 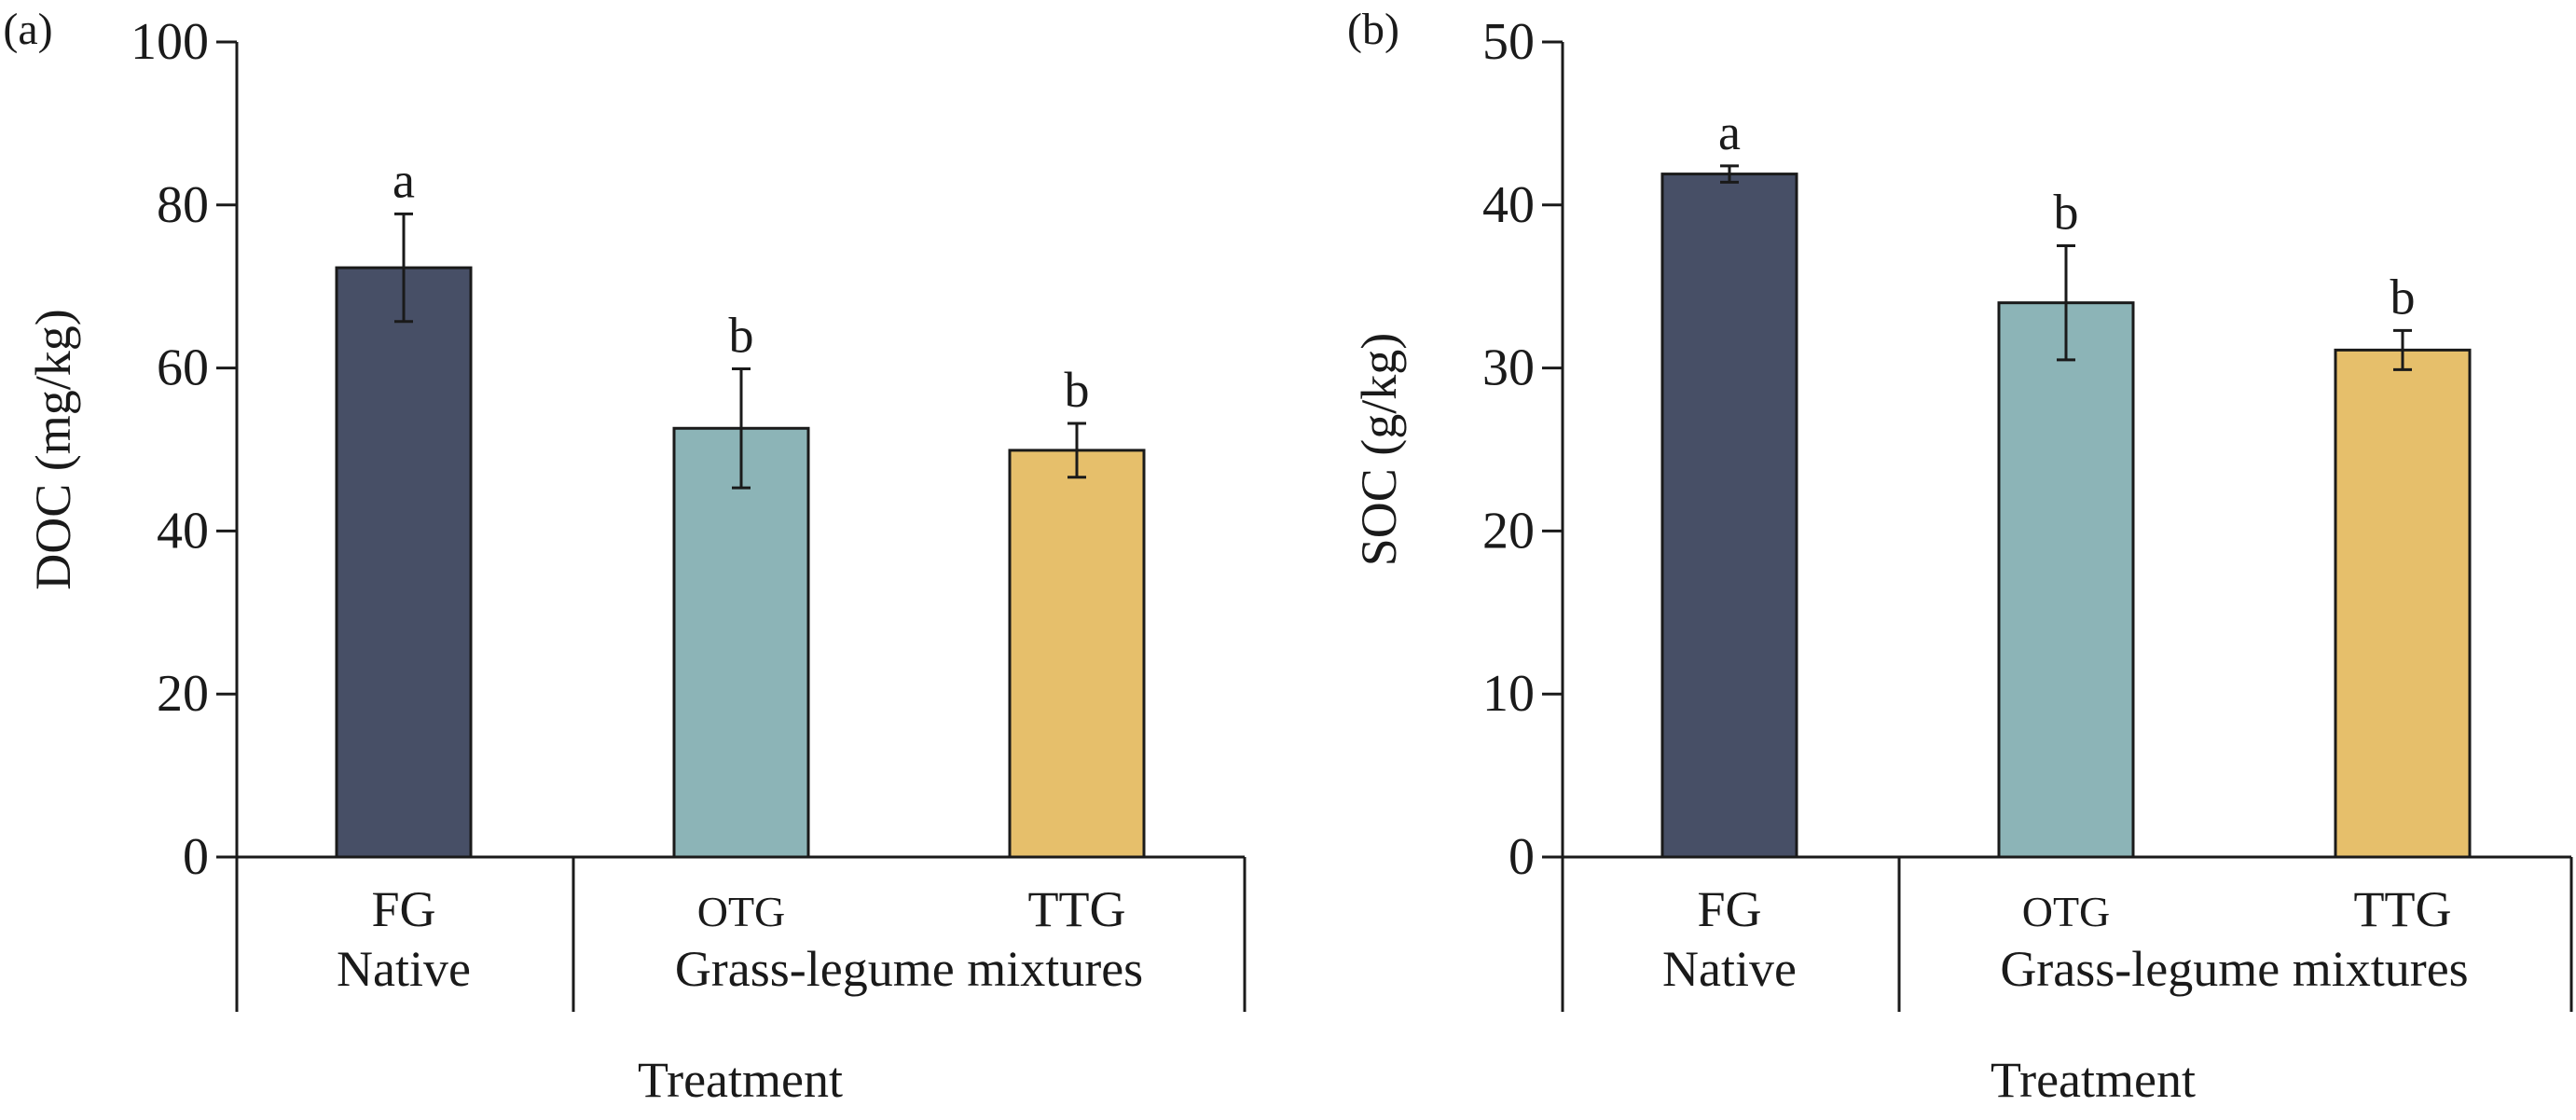 I want to click on y-tick-label: 30, so click(x=1508, y=368).